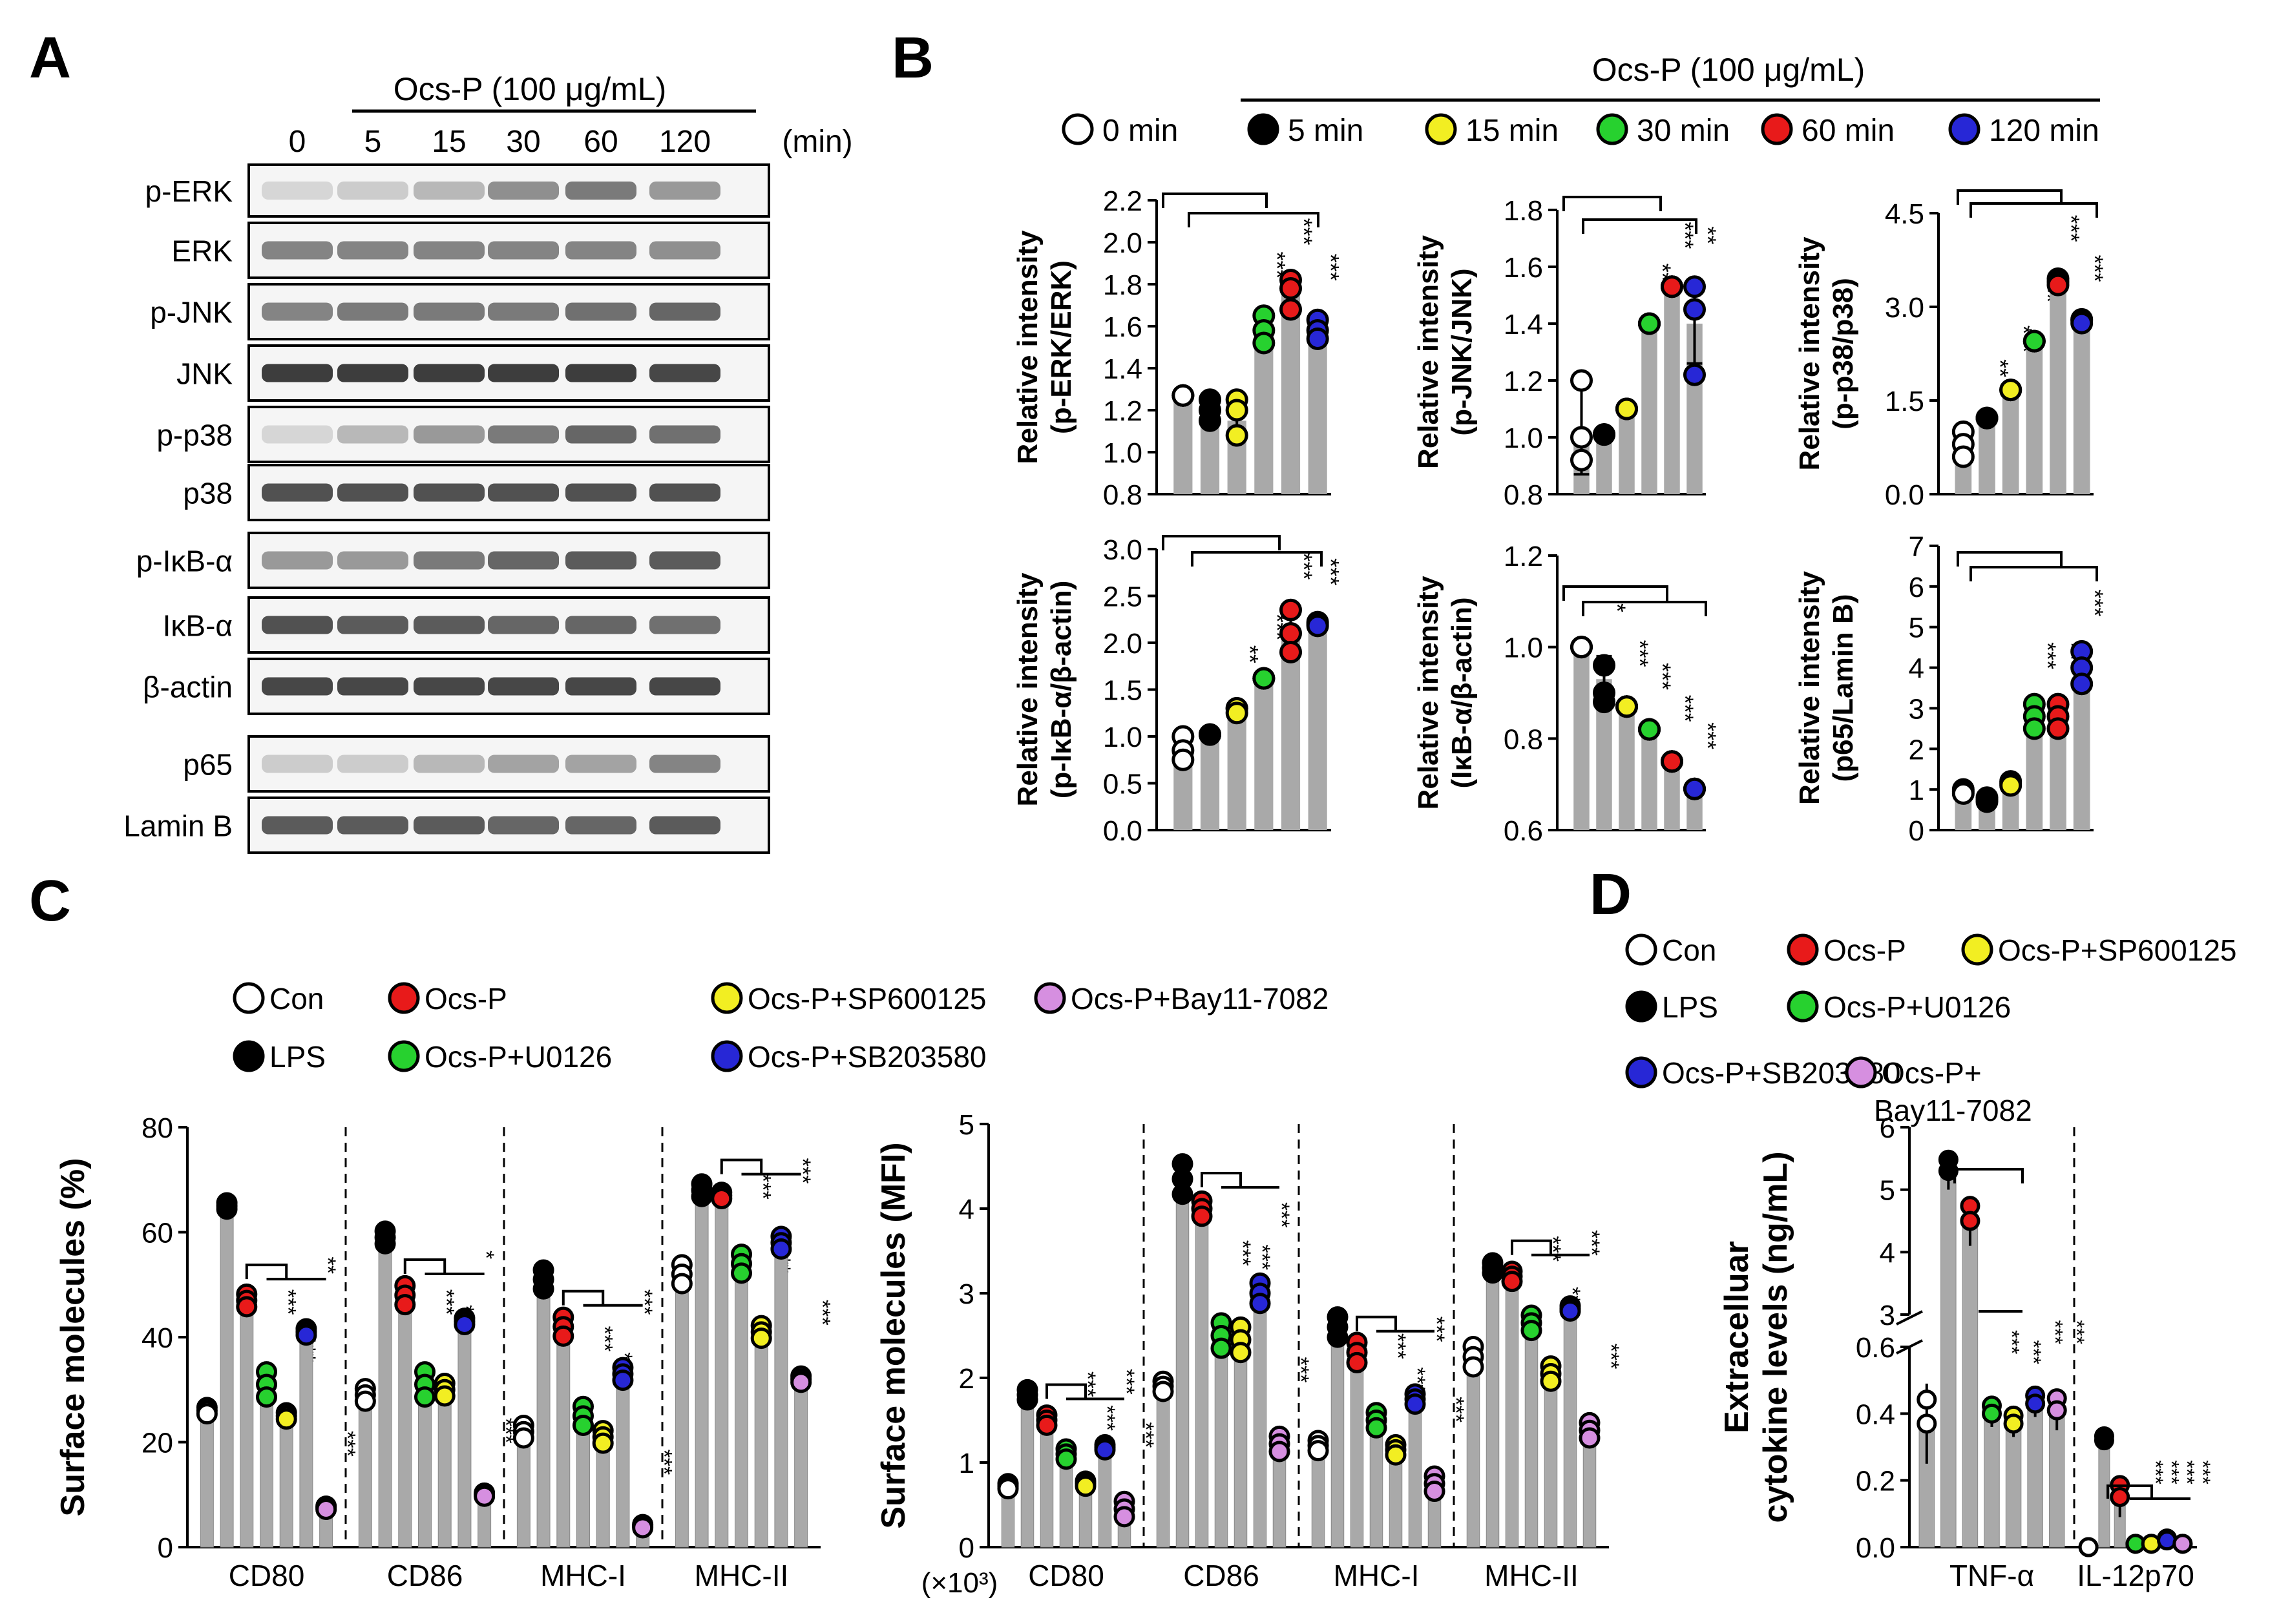  Describe the element at coordinates (1122, 550) in the screenshot. I see `y-tick-label: 3.0` at that location.